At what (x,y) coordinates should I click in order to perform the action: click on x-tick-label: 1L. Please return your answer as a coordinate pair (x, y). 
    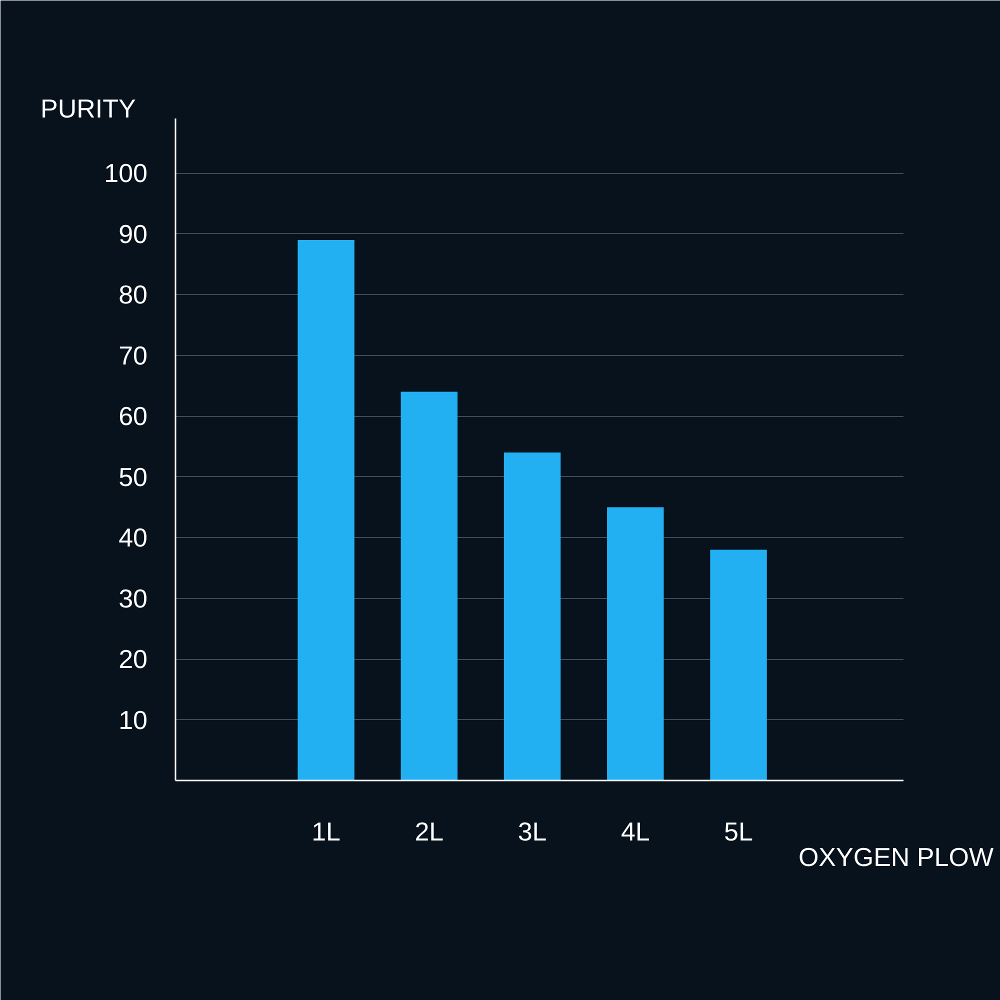
    Looking at the image, I should click on (326, 831).